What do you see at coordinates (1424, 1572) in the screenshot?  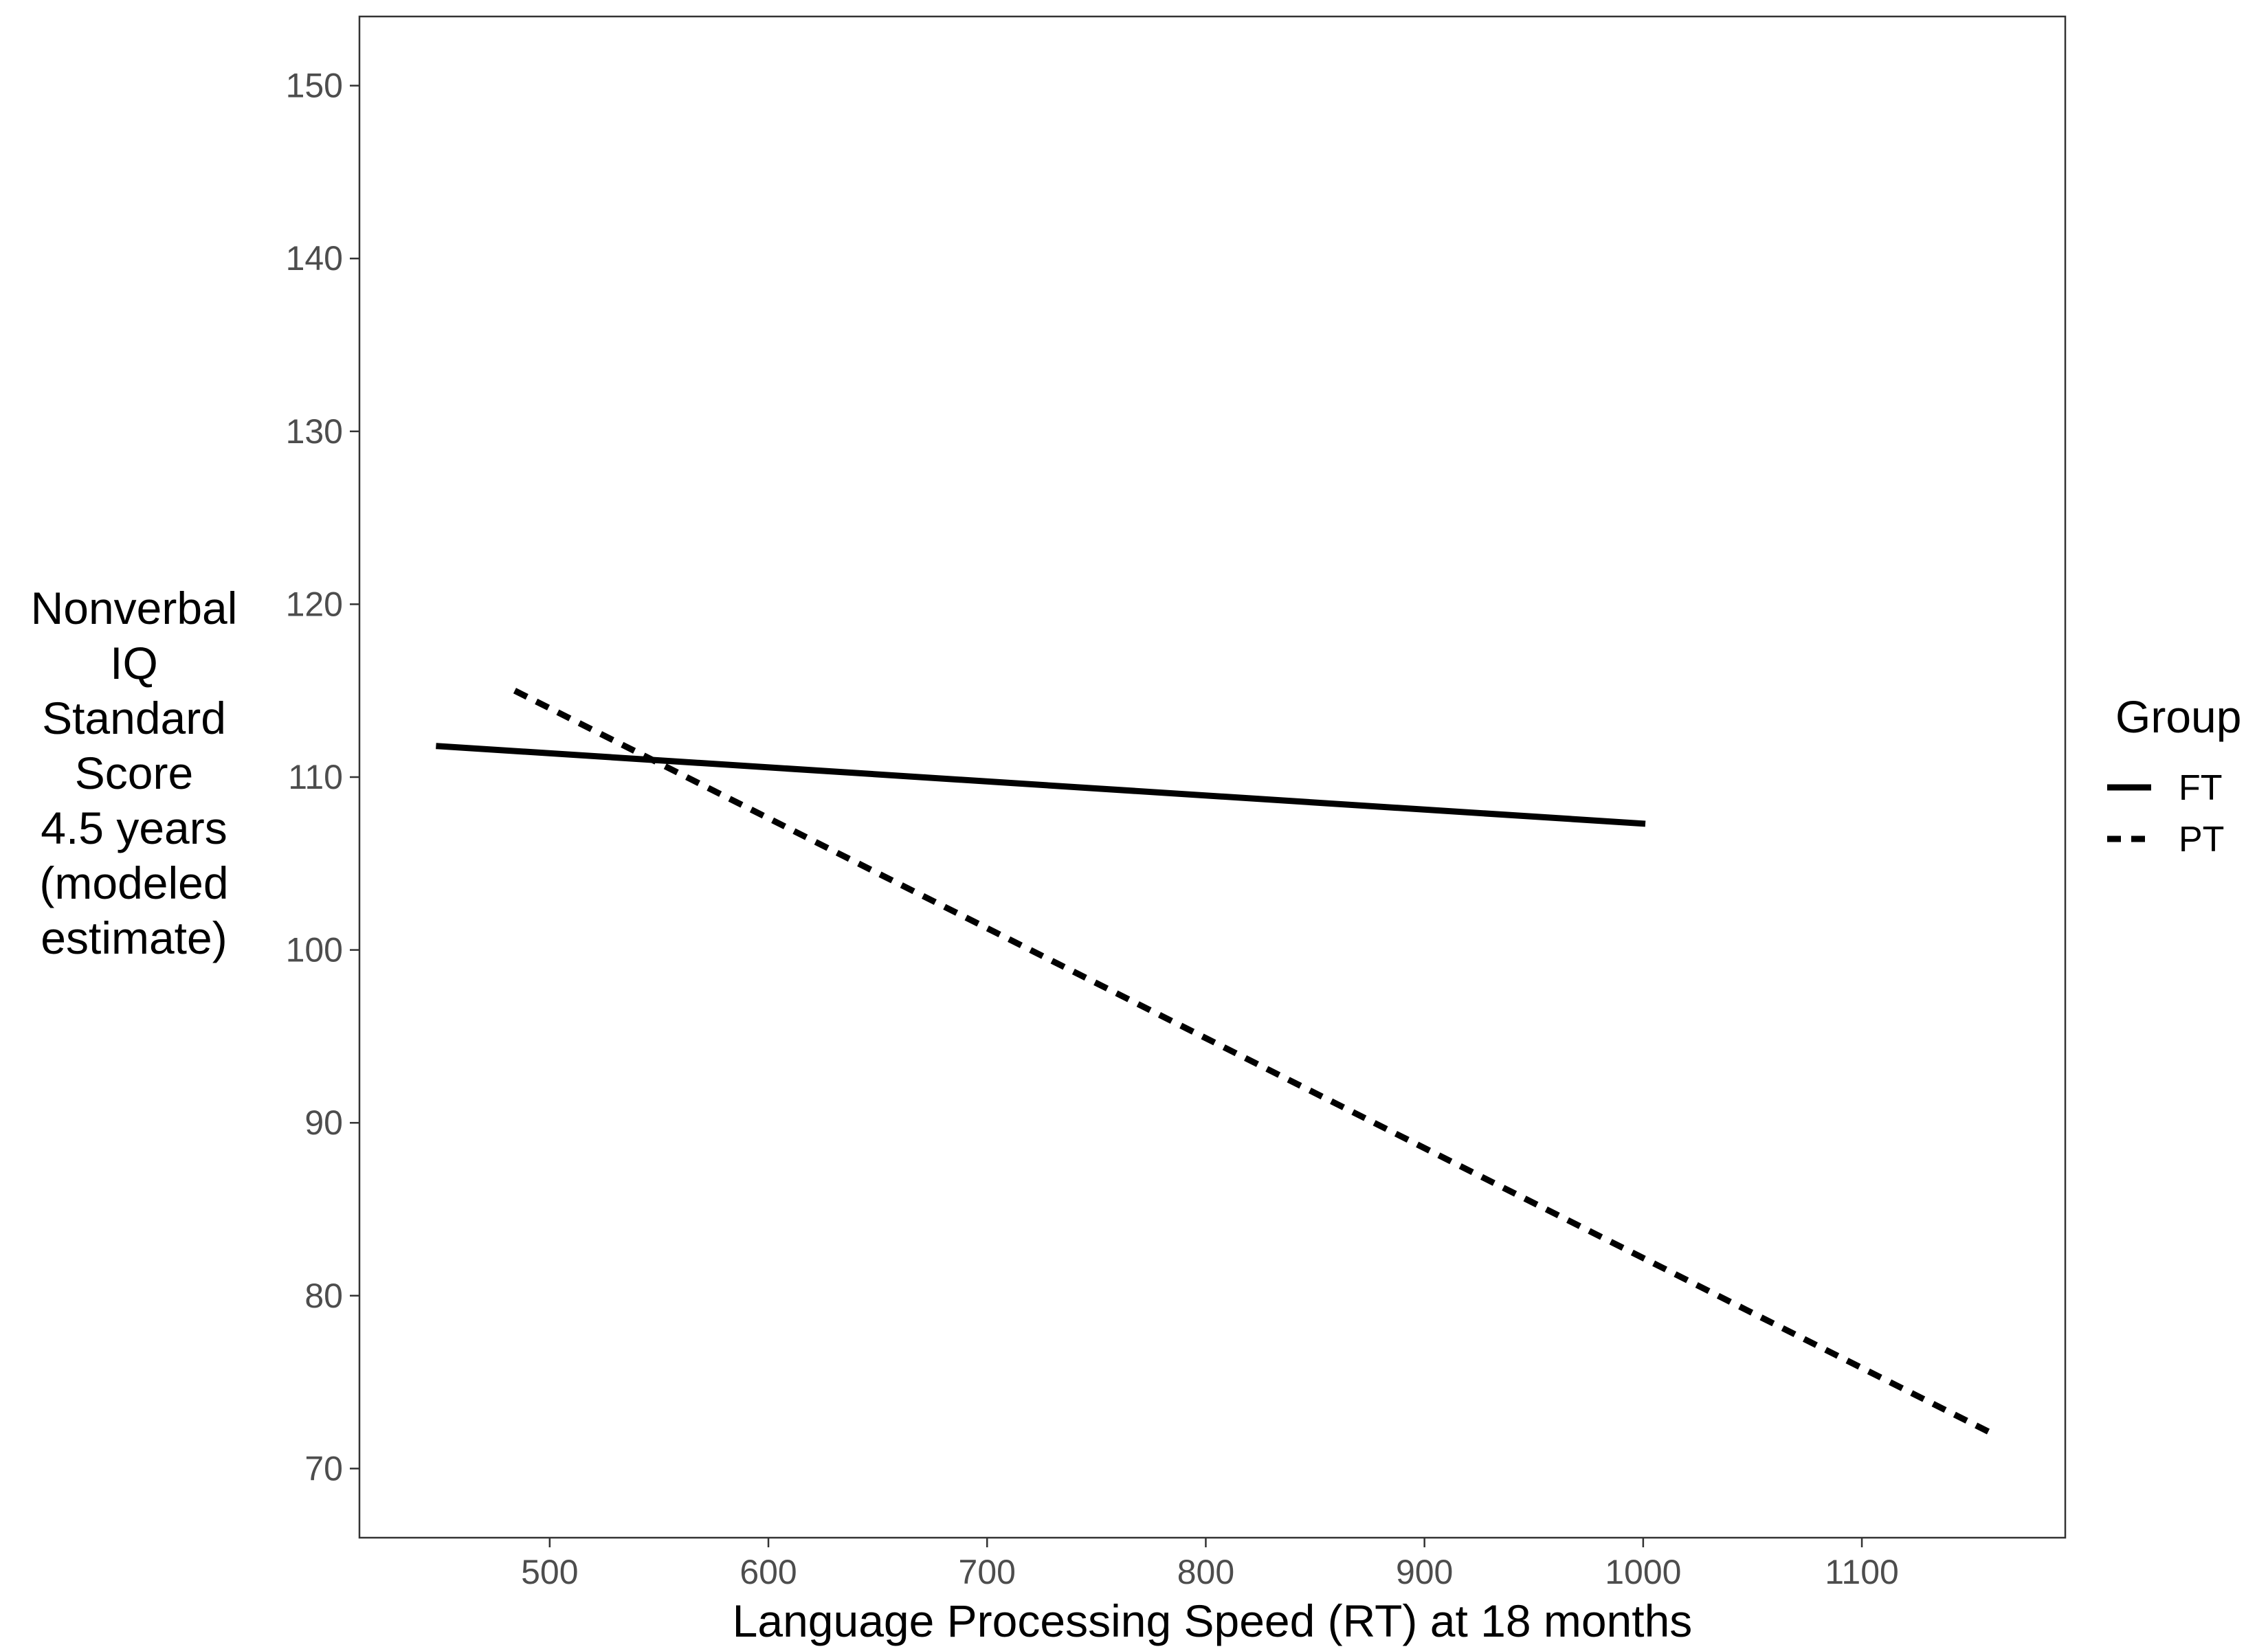 I see `x-tick-label: 900` at bounding box center [1424, 1572].